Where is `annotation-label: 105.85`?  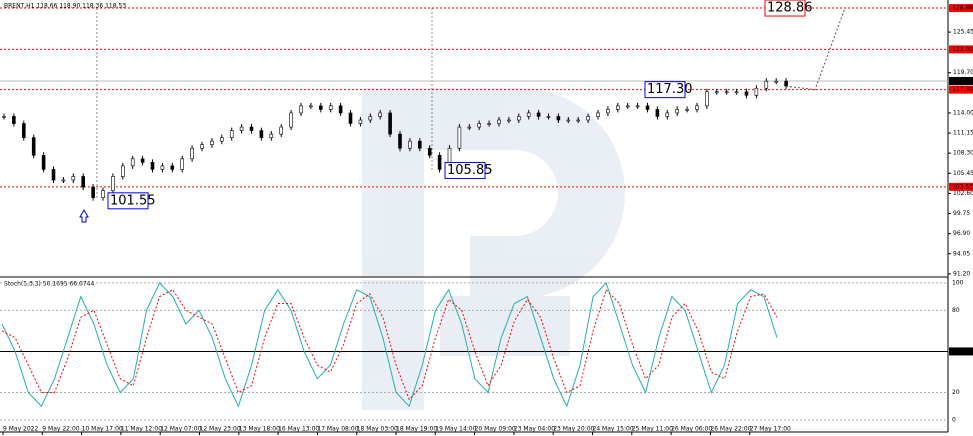 annotation-label: 105.85 is located at coordinates (470, 170).